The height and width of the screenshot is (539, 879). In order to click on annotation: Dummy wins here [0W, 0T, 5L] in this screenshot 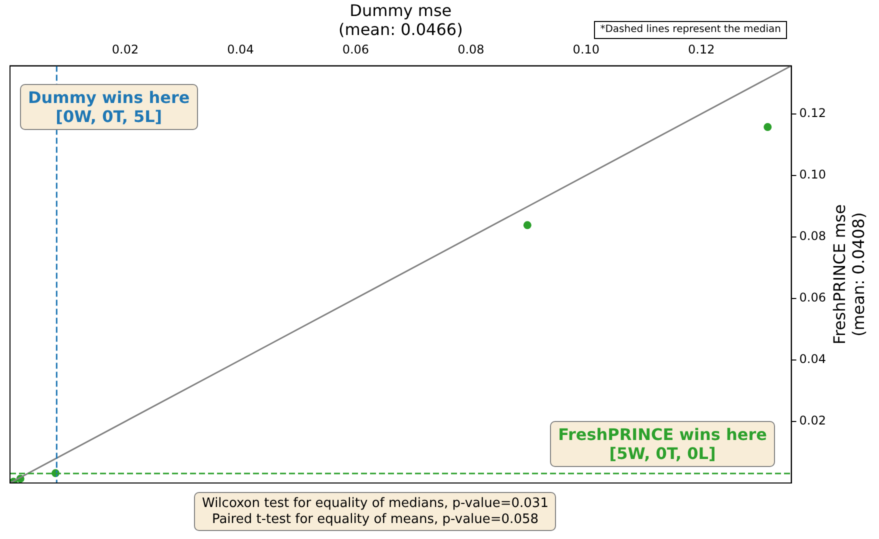, I will do `click(109, 107)`.